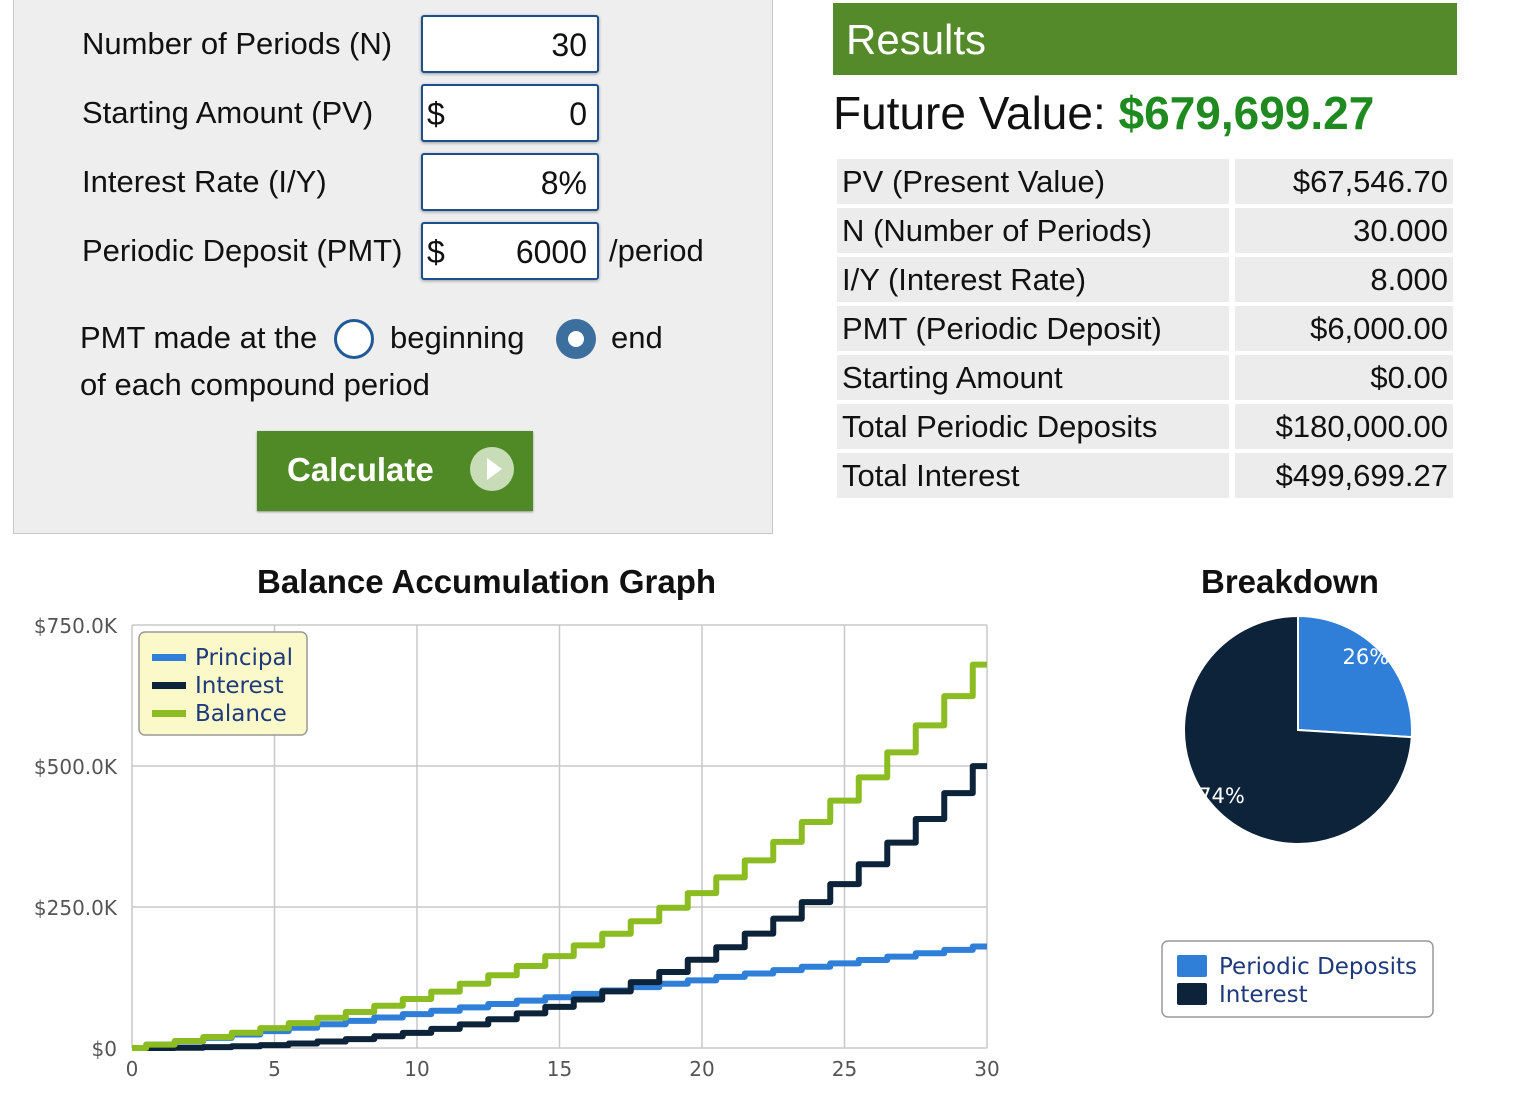 The image size is (1518, 1102). Describe the element at coordinates (1344, 328) in the screenshot. I see `row-value: $6,000.00` at that location.